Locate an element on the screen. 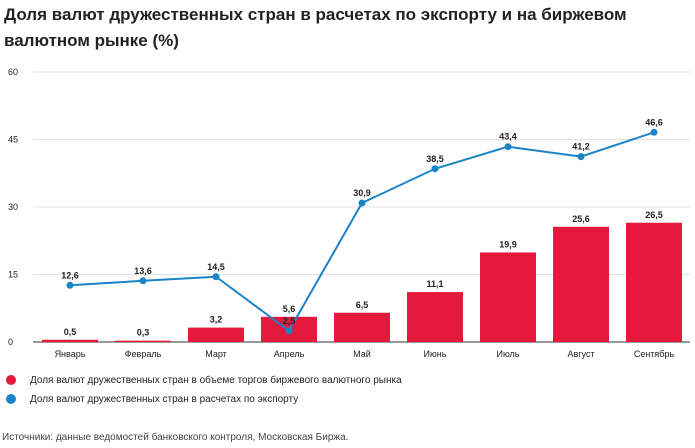  line-data-label: 43,4 is located at coordinates (508, 137).